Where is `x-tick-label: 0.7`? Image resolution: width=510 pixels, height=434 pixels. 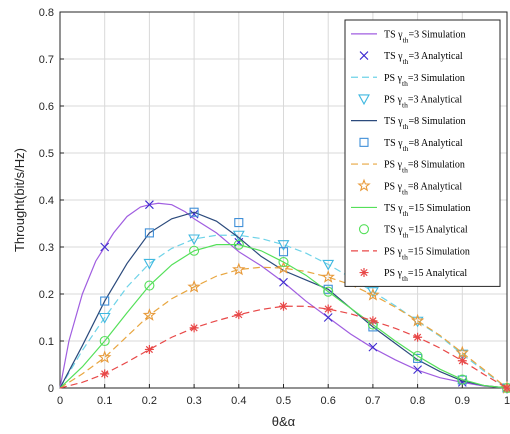 x-tick-label: 0.7 is located at coordinates (372, 401).